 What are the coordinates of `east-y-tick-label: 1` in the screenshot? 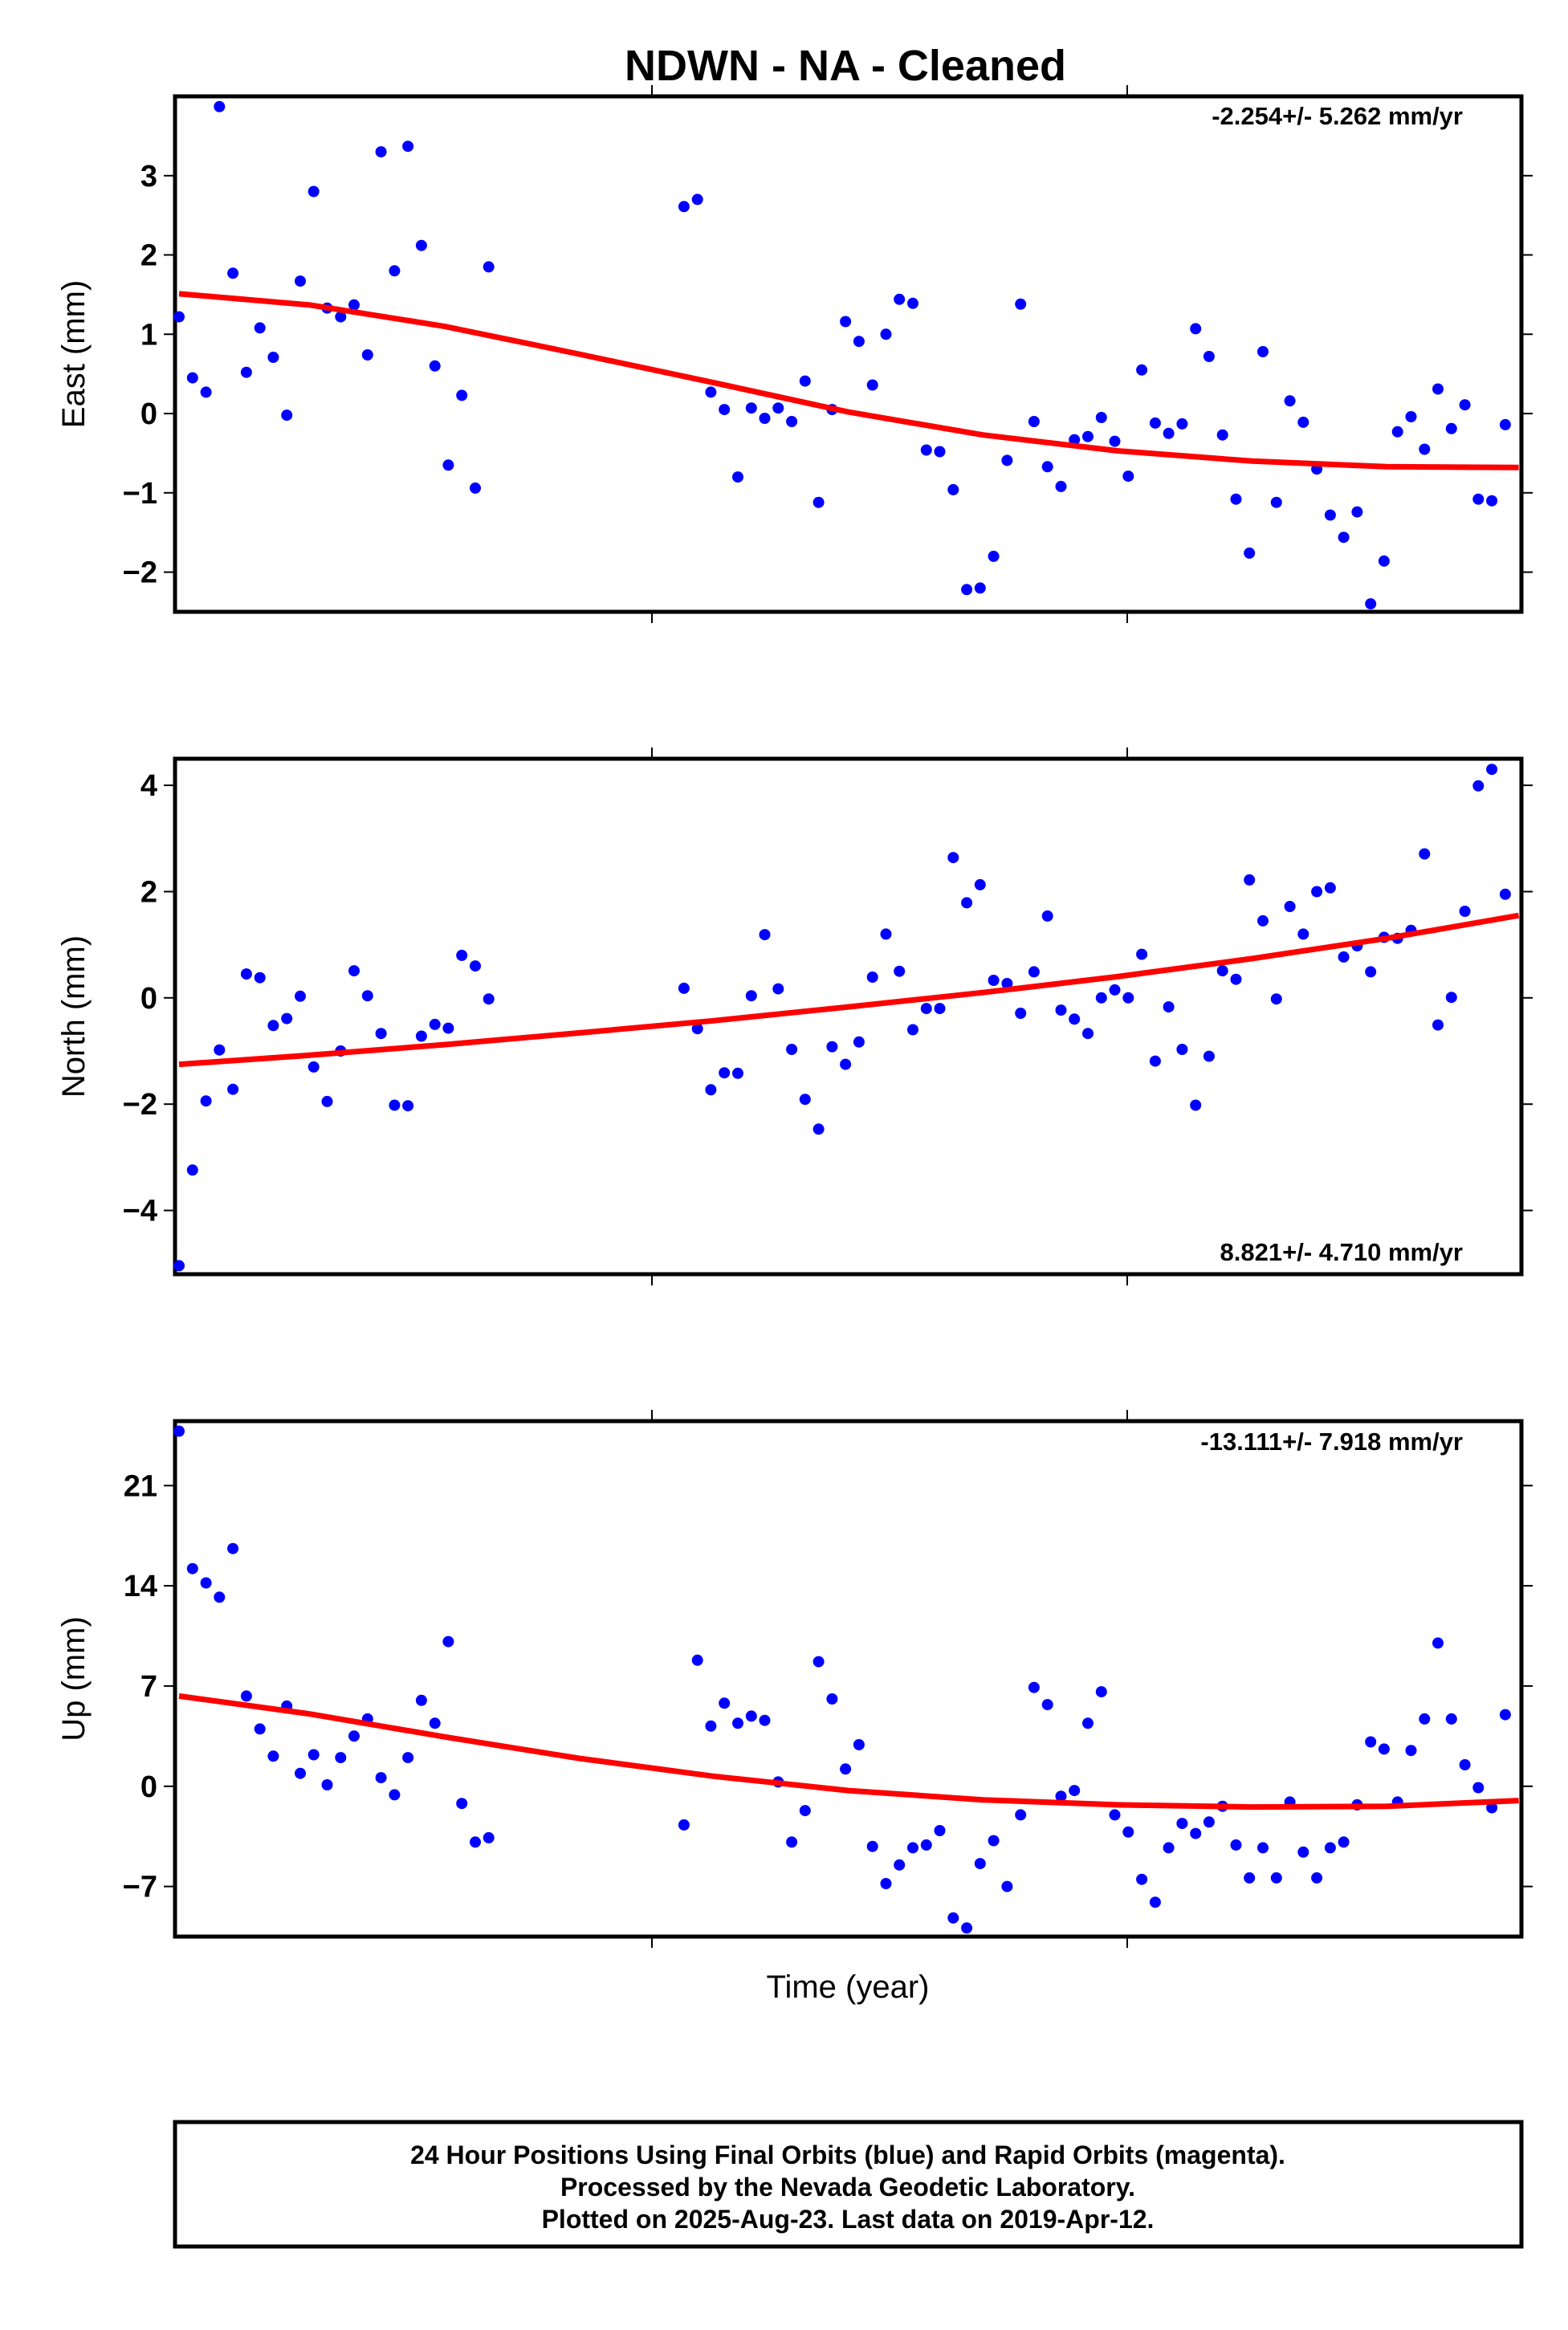 It's located at (149, 335).